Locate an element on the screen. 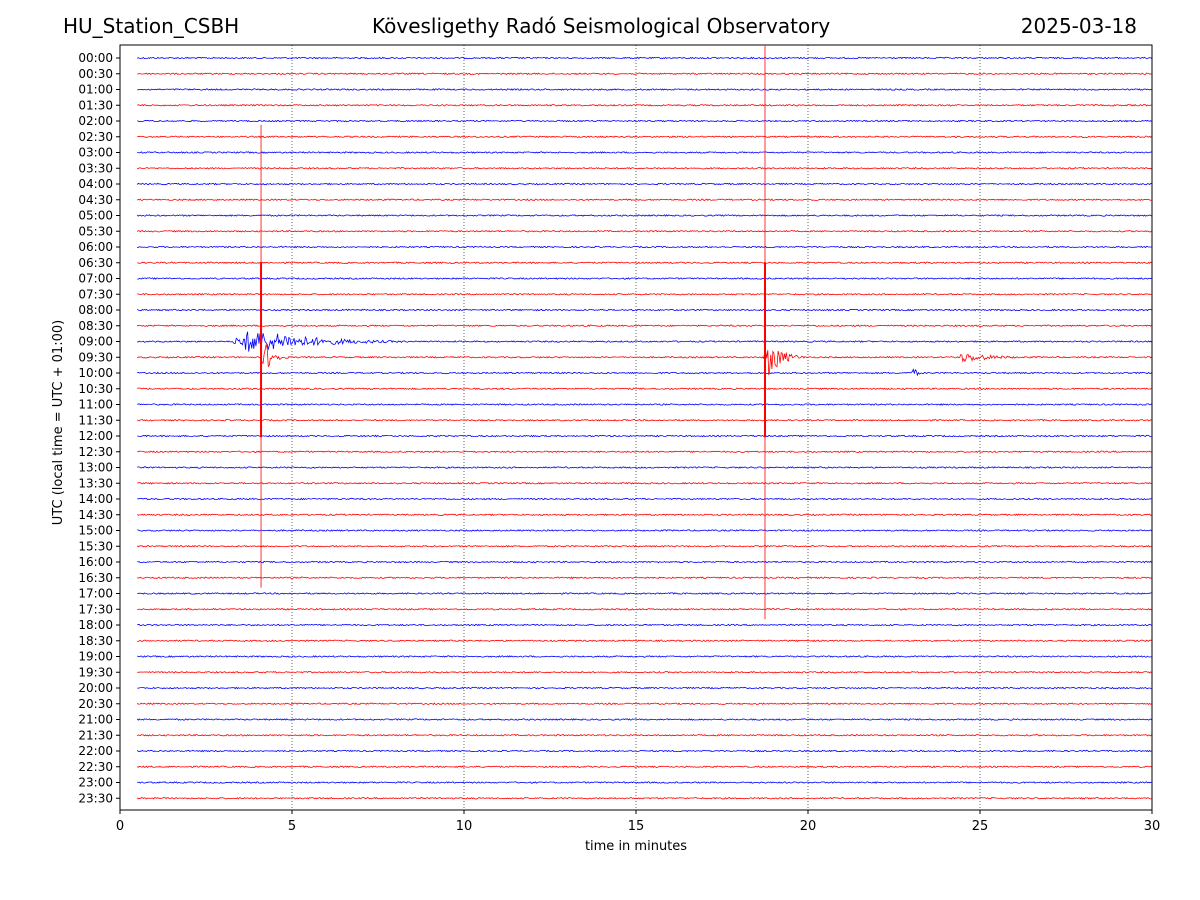 The height and width of the screenshot is (900, 1200). y-tick-label: 06:30 is located at coordinates (95, 263).